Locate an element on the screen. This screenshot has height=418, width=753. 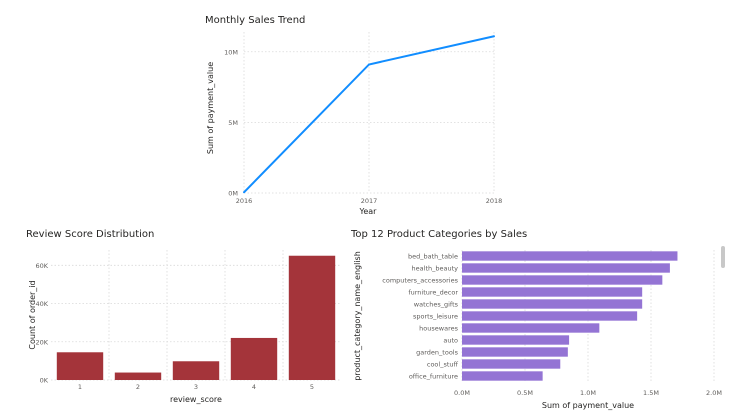
category-chart-scrollbar is located at coordinates (723, 257).